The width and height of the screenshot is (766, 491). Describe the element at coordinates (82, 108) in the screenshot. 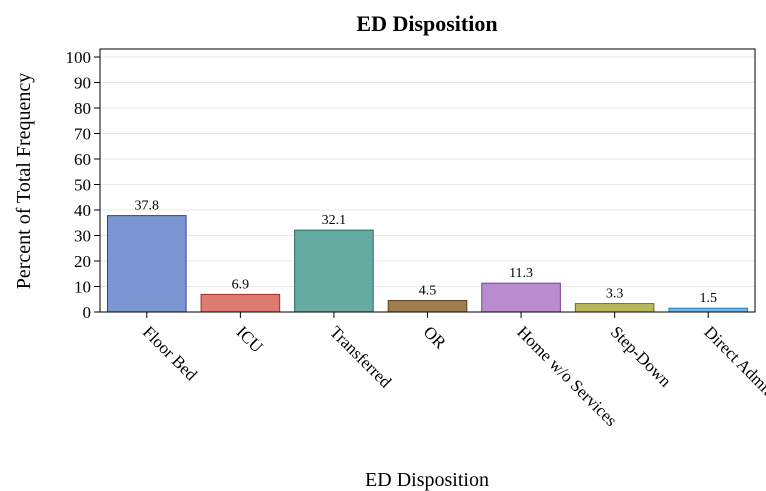

I see `y-tick-label: 80` at that location.